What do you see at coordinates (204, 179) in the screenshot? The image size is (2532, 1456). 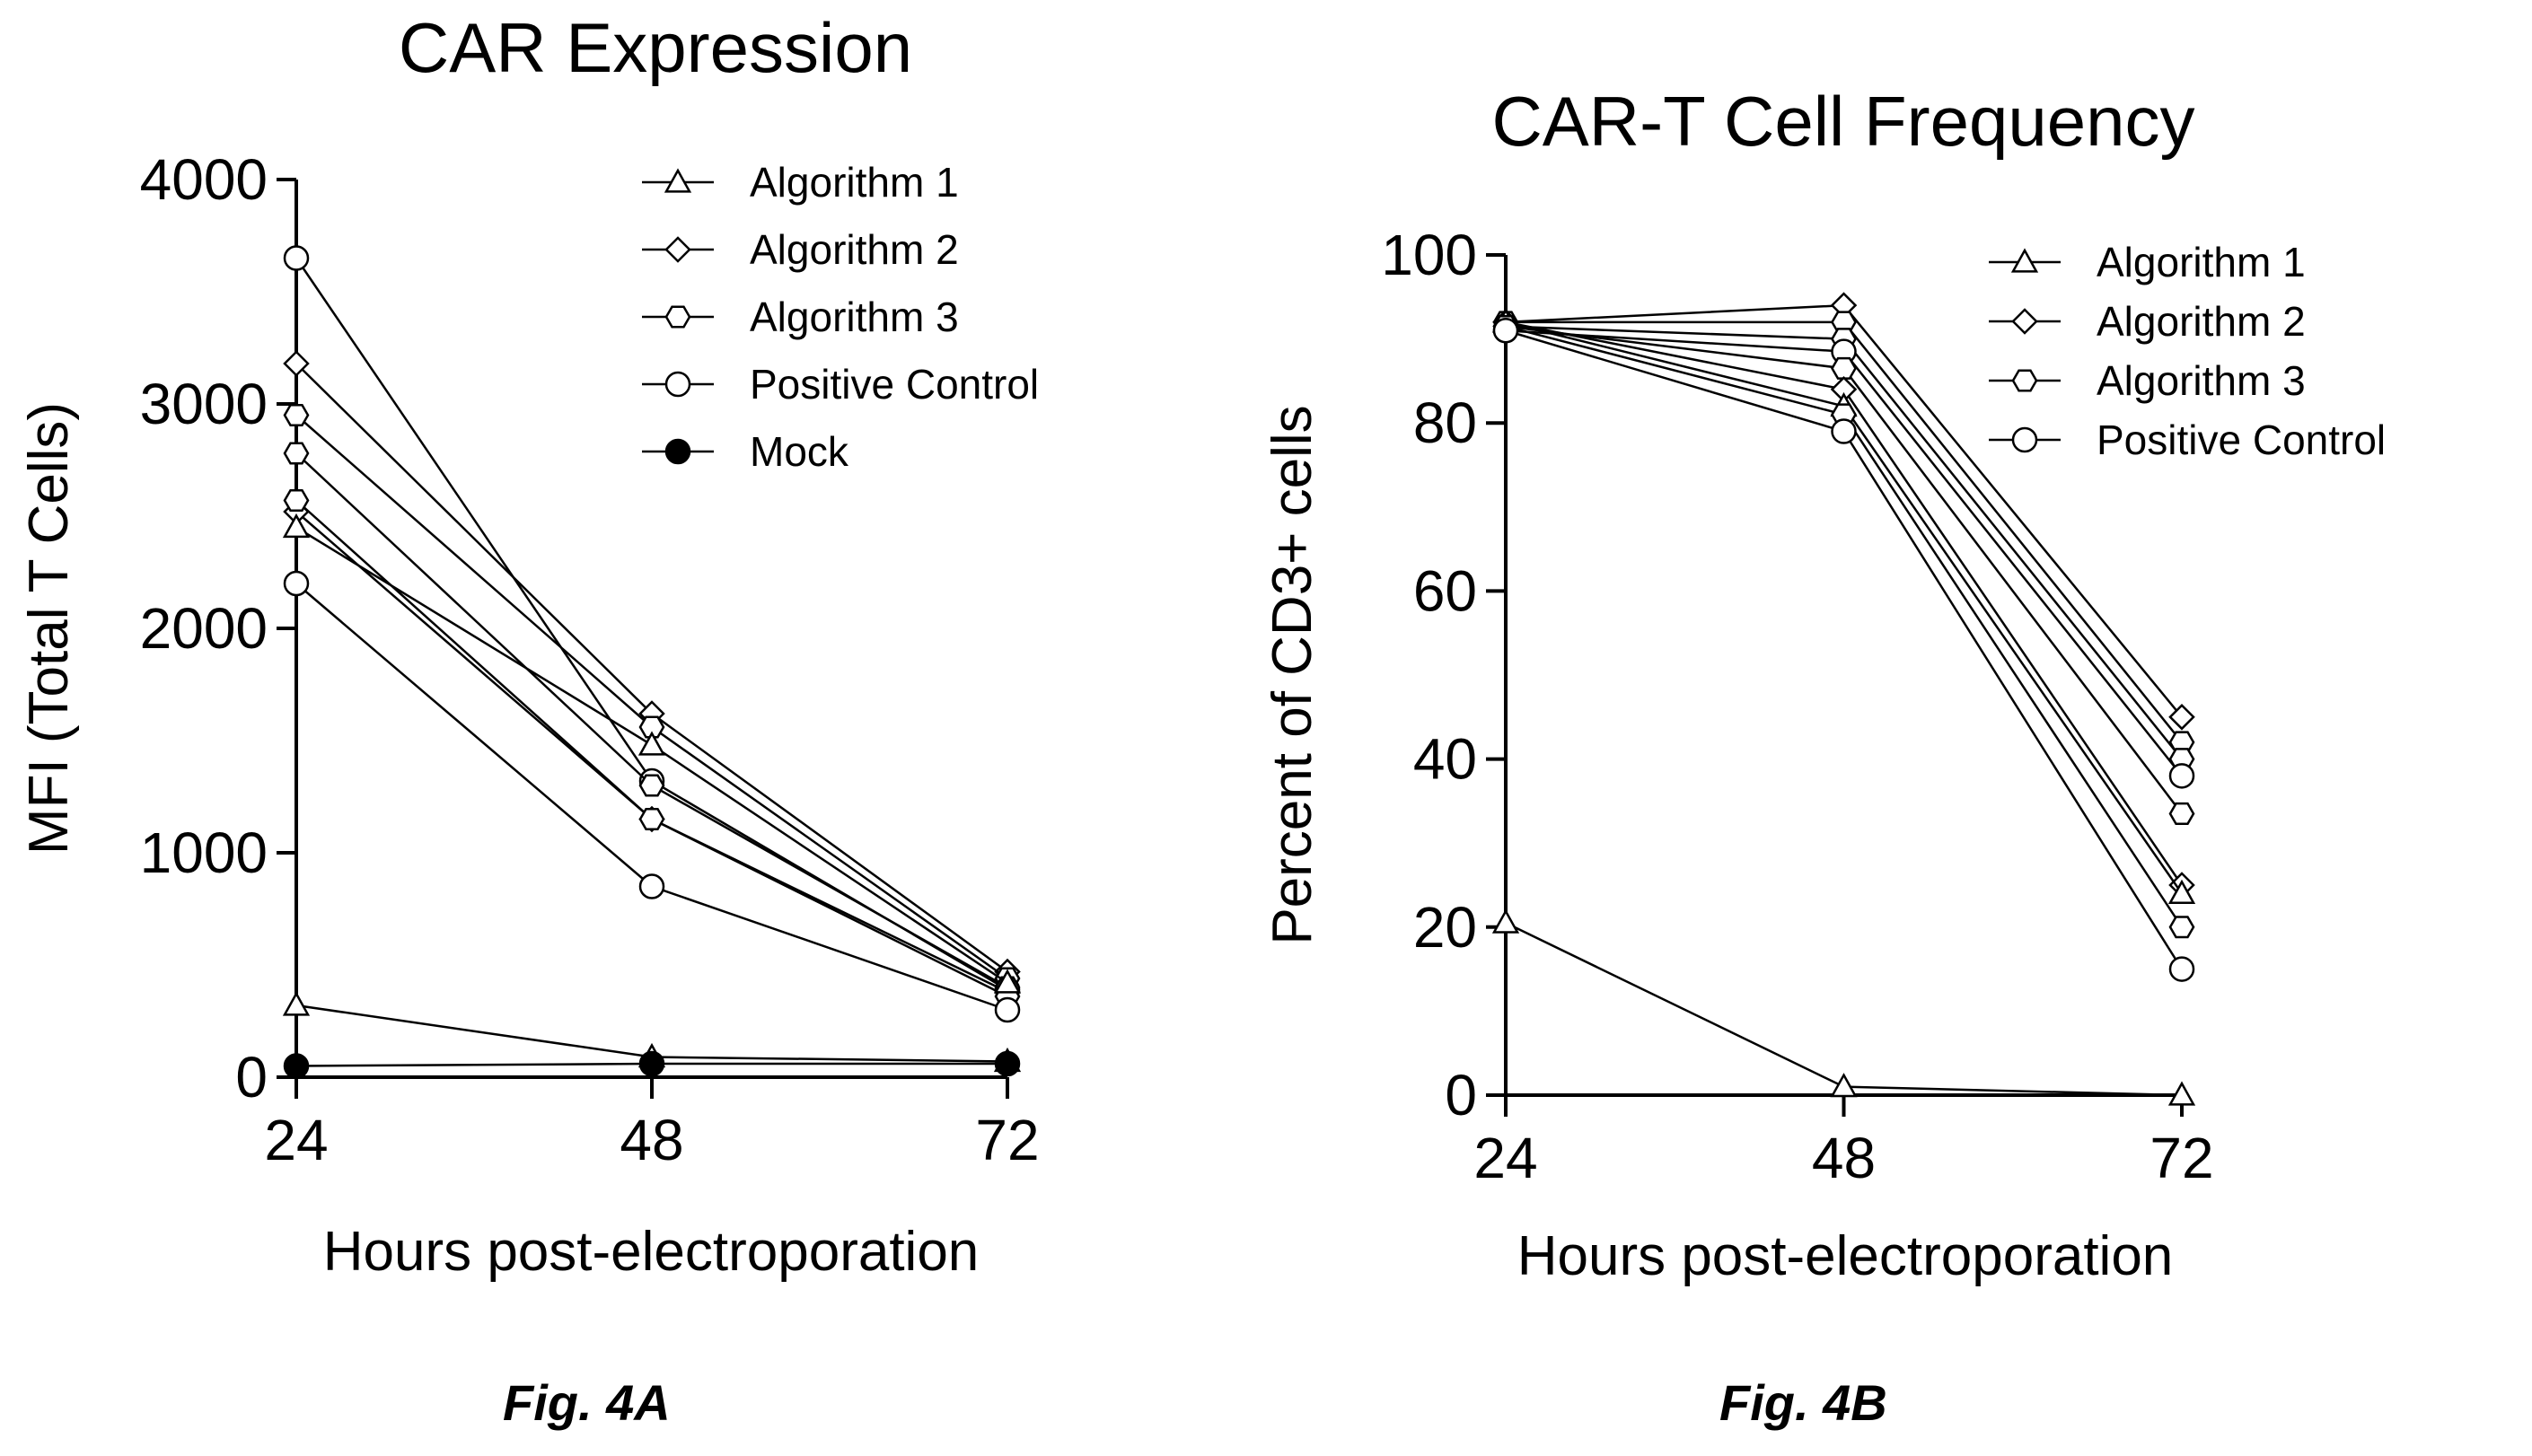 I see `y-tick-label: 4000` at bounding box center [204, 179].